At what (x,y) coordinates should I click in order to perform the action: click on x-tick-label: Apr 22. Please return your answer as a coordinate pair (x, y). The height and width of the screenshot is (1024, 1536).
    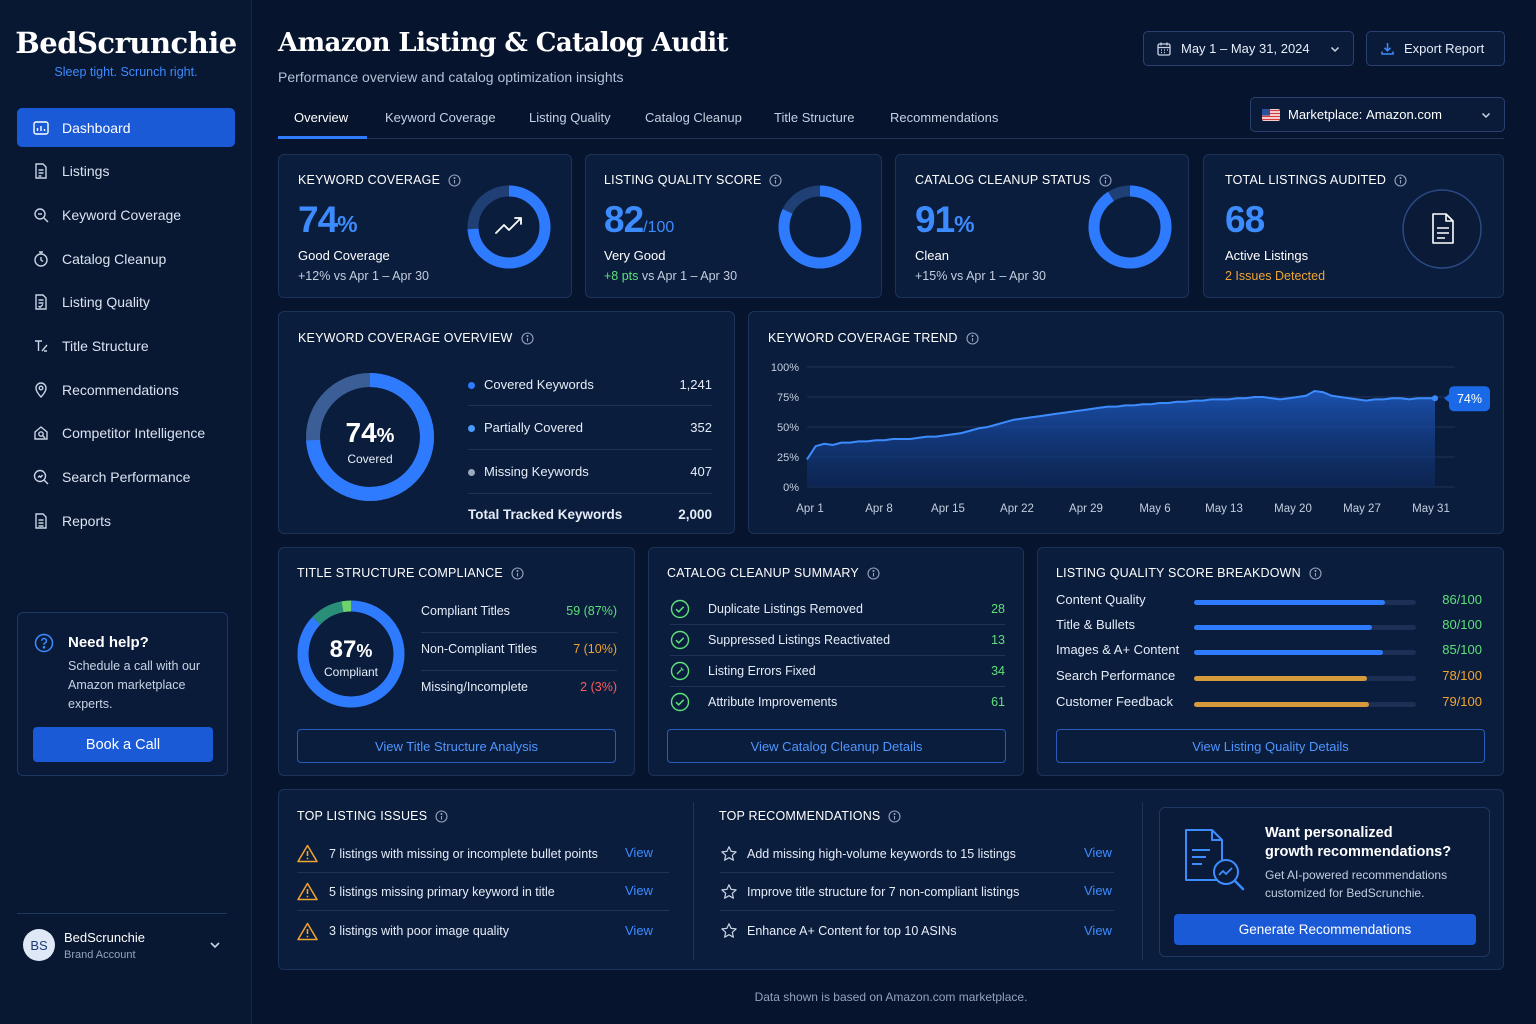
    Looking at the image, I should click on (1017, 509).